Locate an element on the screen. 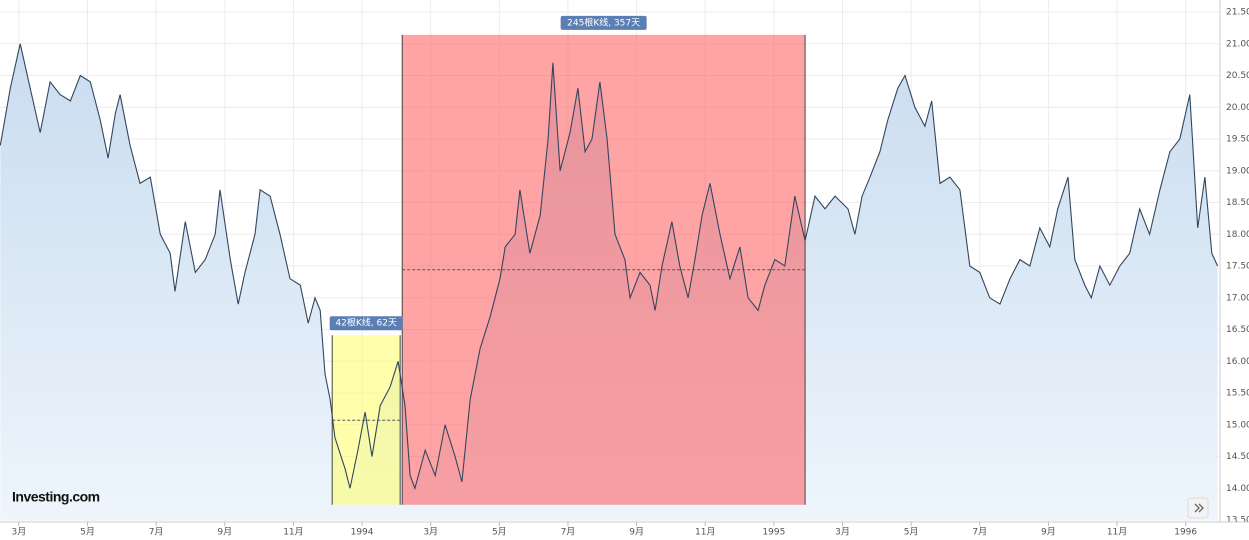 Image resolution: width=1249 pixels, height=540 pixels. range-label: 245根K线, 357天 is located at coordinates (603, 22).